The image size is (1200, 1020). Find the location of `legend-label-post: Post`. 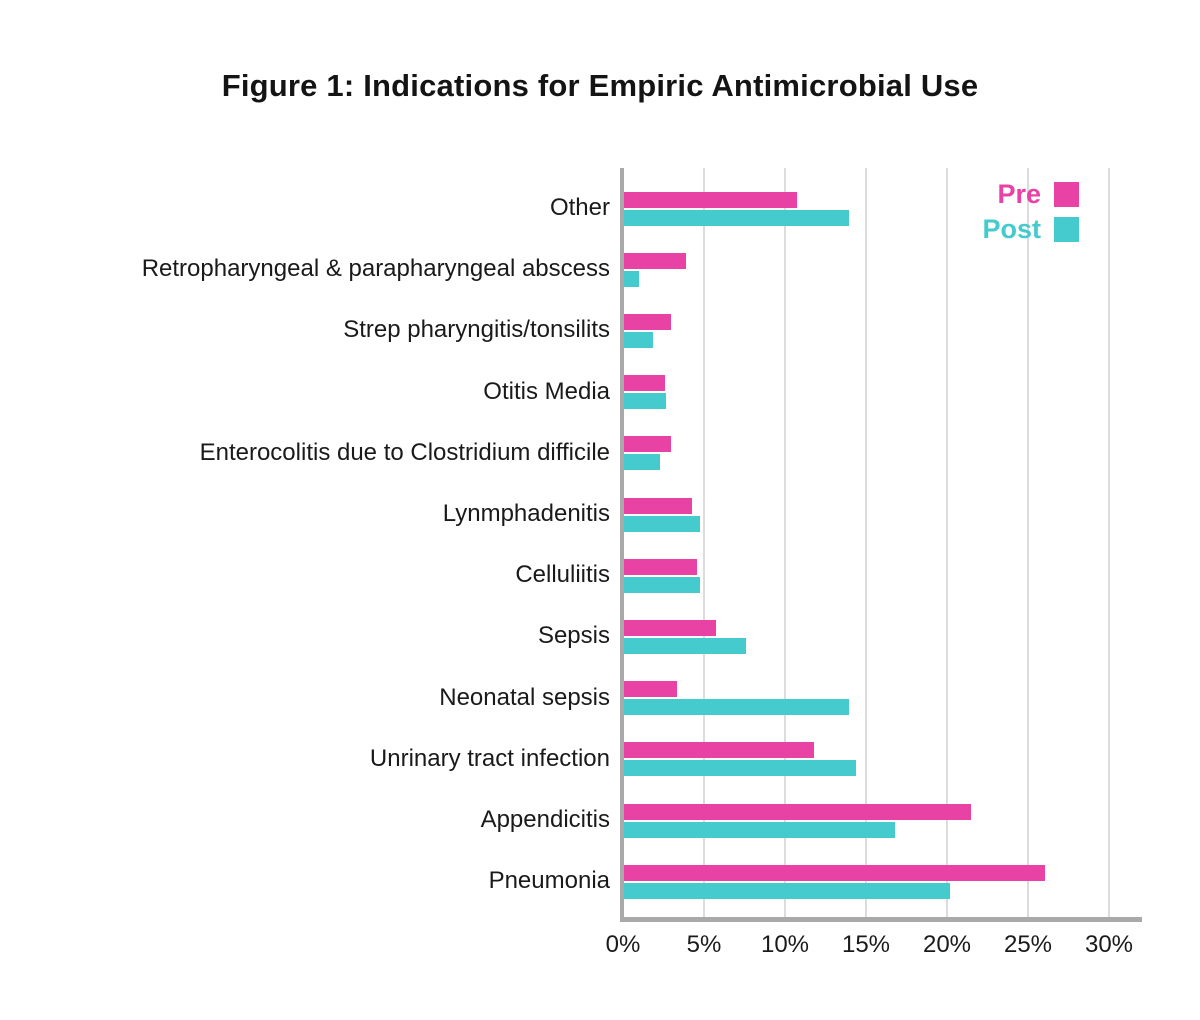

legend-label-post: Post is located at coordinates (1011, 229).